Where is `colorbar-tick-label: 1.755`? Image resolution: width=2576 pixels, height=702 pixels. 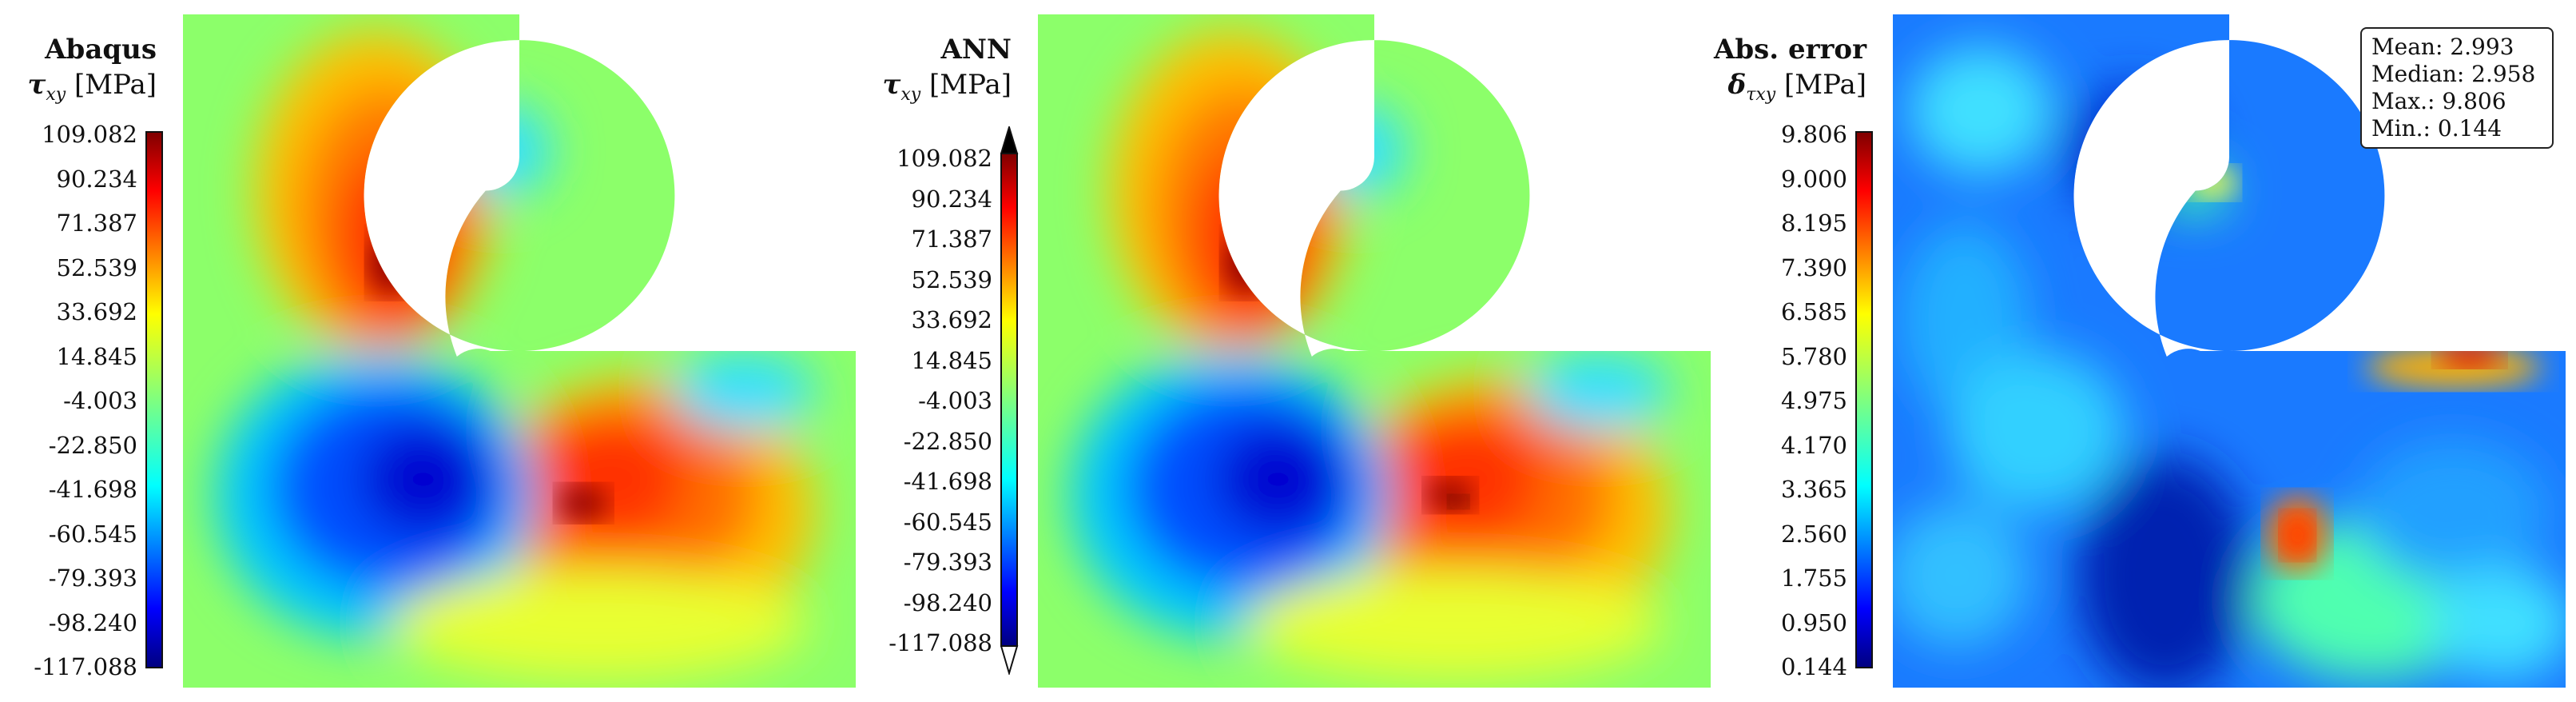 colorbar-tick-label: 1.755 is located at coordinates (1813, 578).